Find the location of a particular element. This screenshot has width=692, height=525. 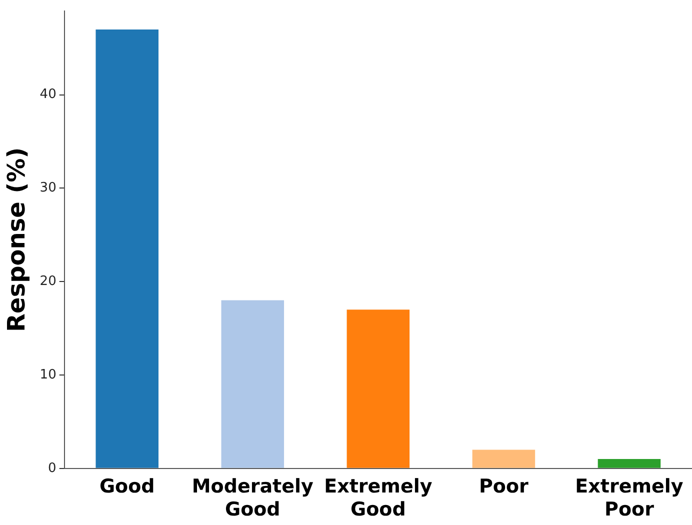

y-tick-label: 20 is located at coordinates (48, 281).